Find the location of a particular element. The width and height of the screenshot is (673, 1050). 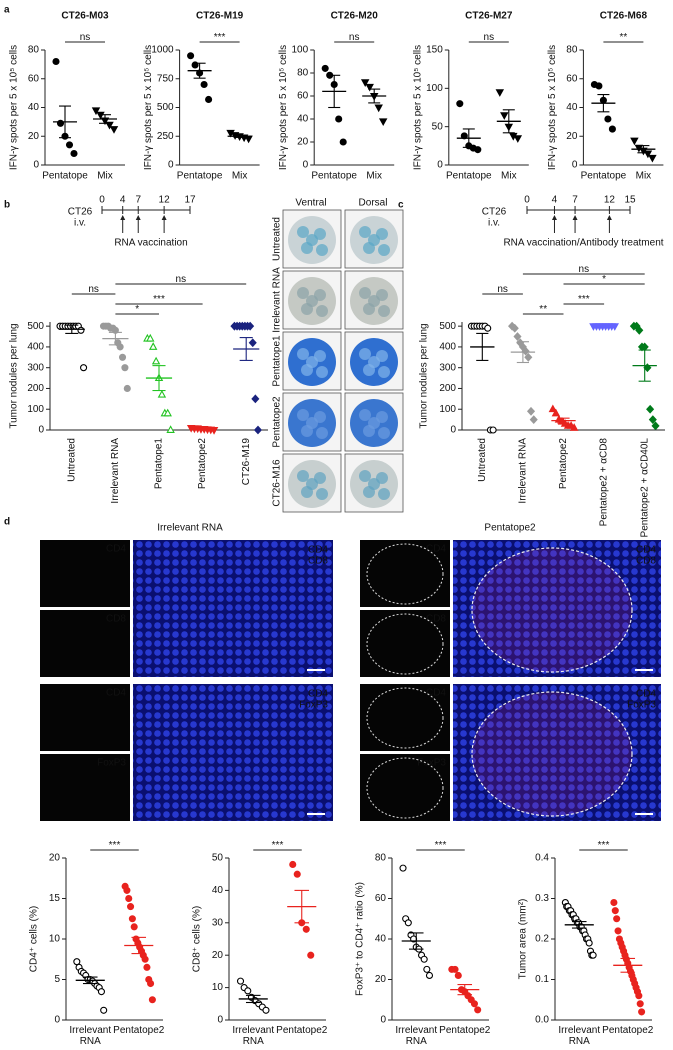

y-tick-label: 300 is located at coordinates (447, 367).